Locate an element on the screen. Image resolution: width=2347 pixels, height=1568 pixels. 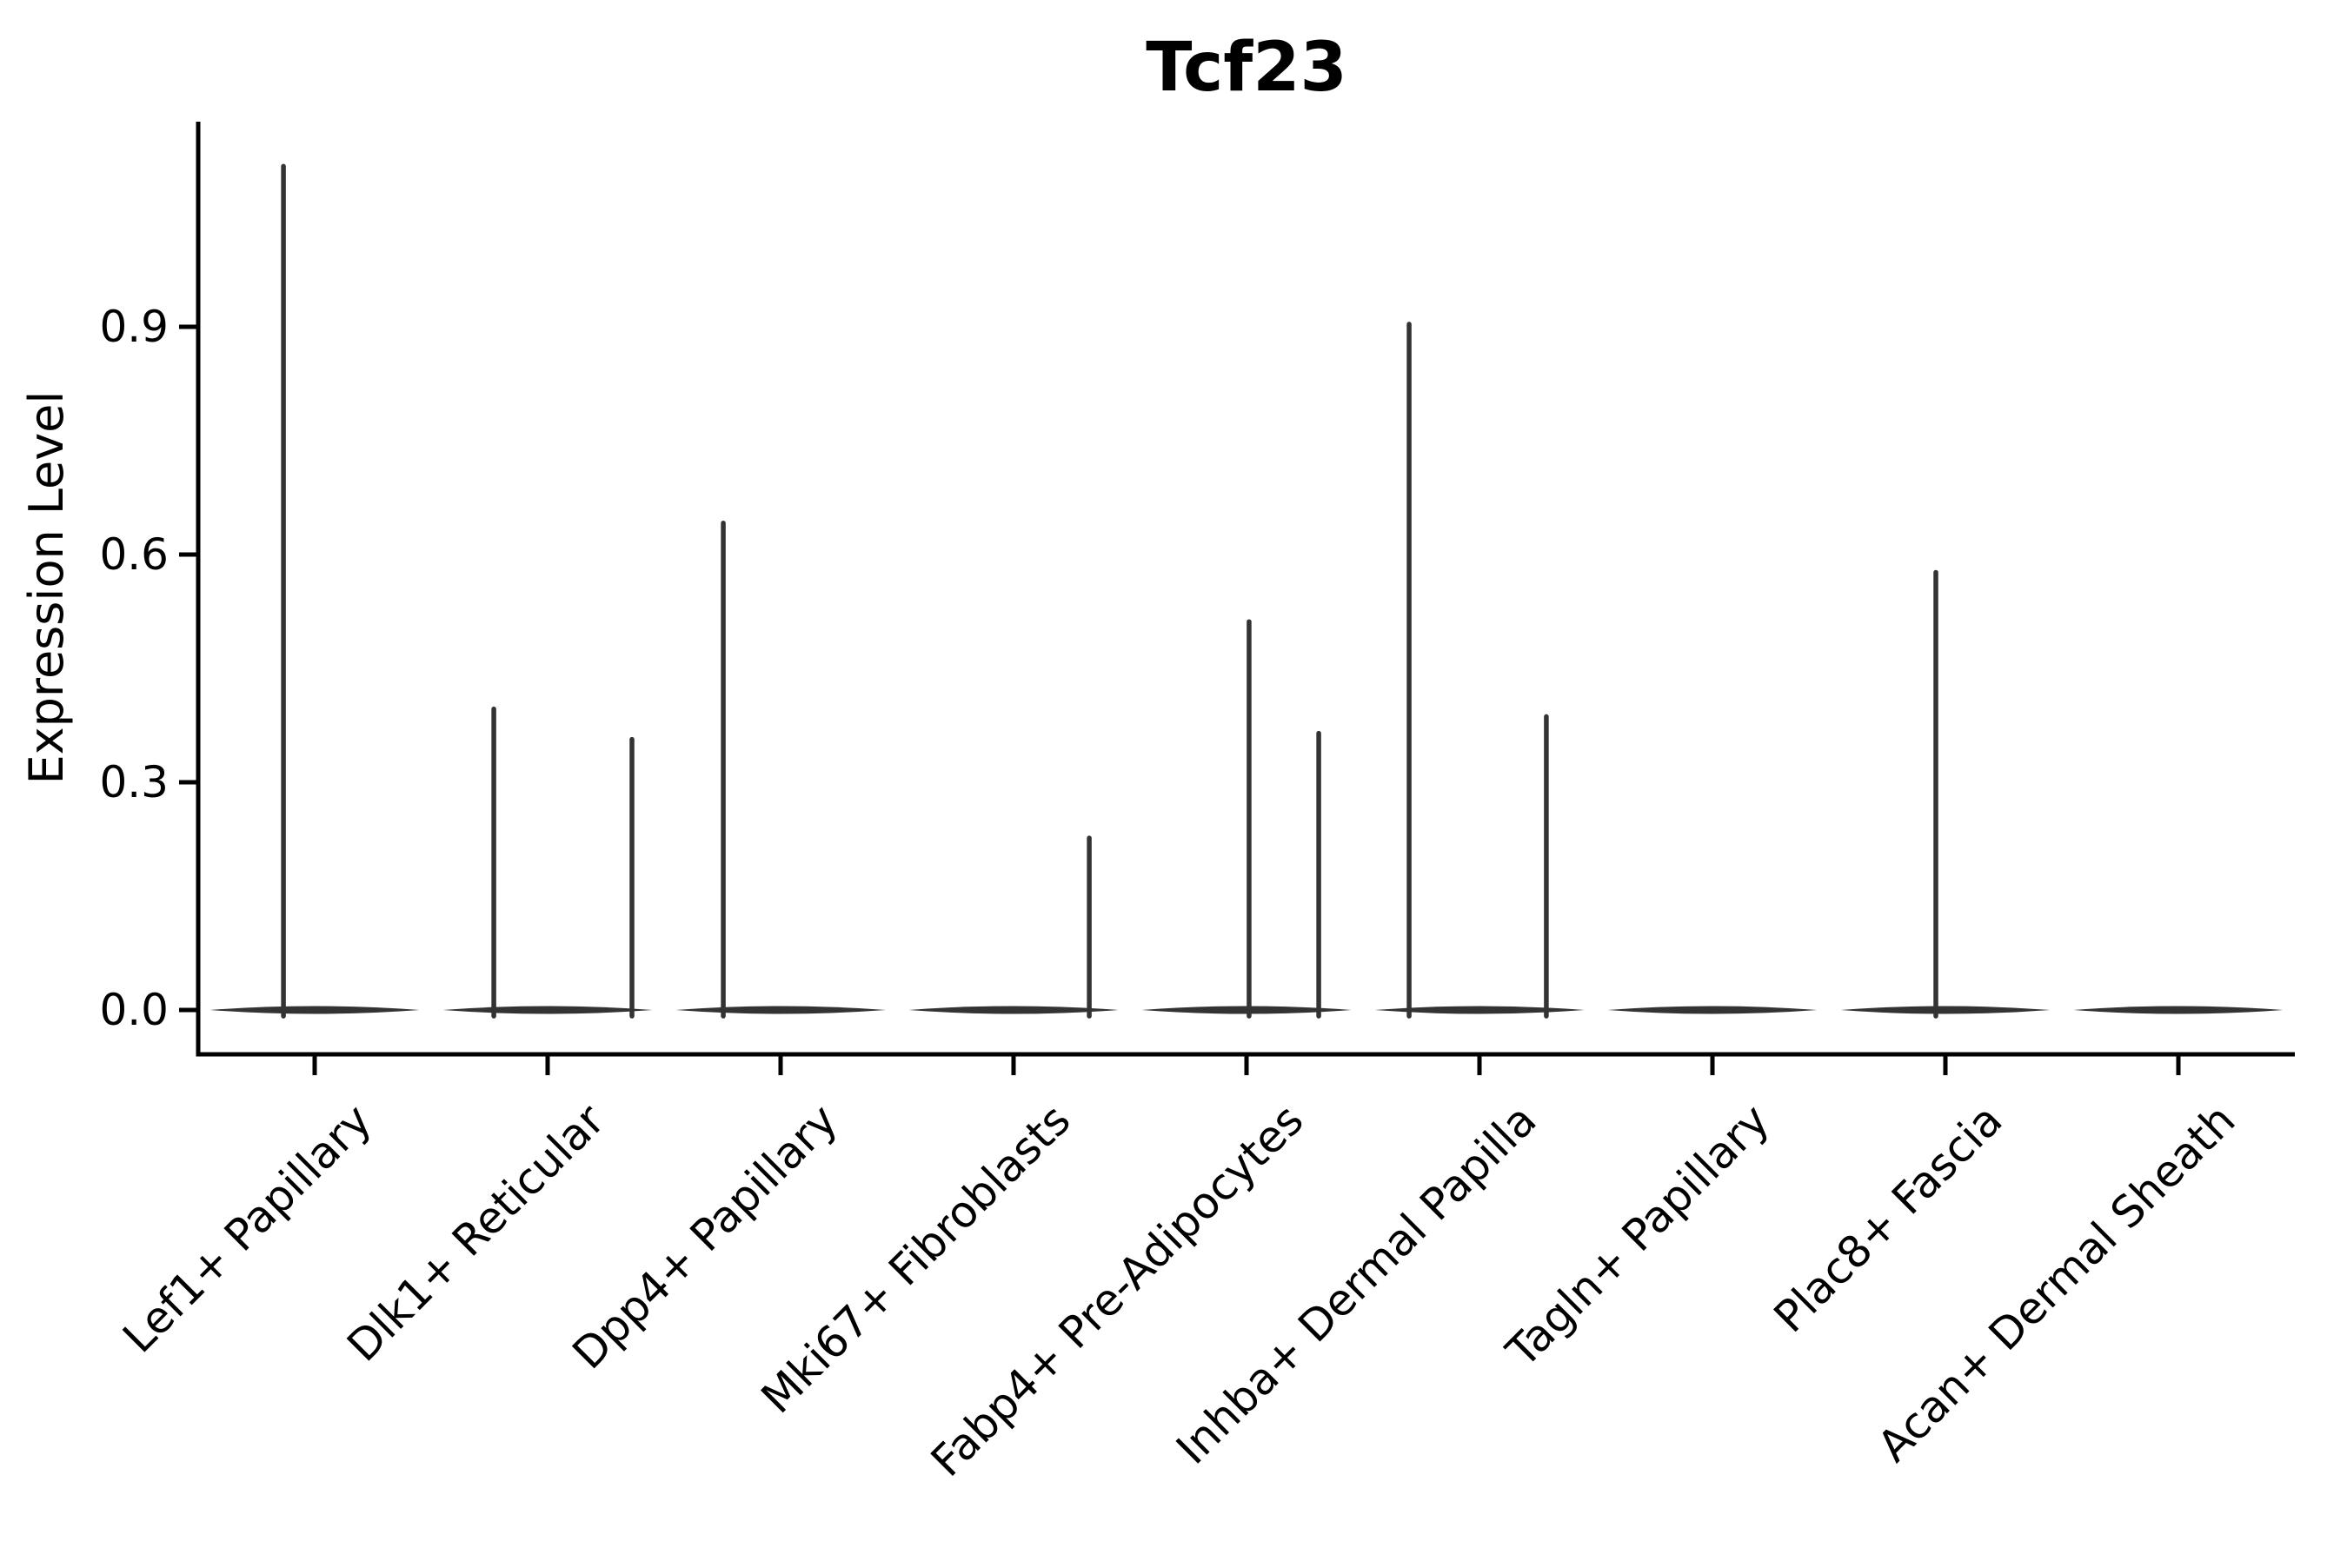
x-tick-label: Lef1+ Papillary is located at coordinates (247, 1228).